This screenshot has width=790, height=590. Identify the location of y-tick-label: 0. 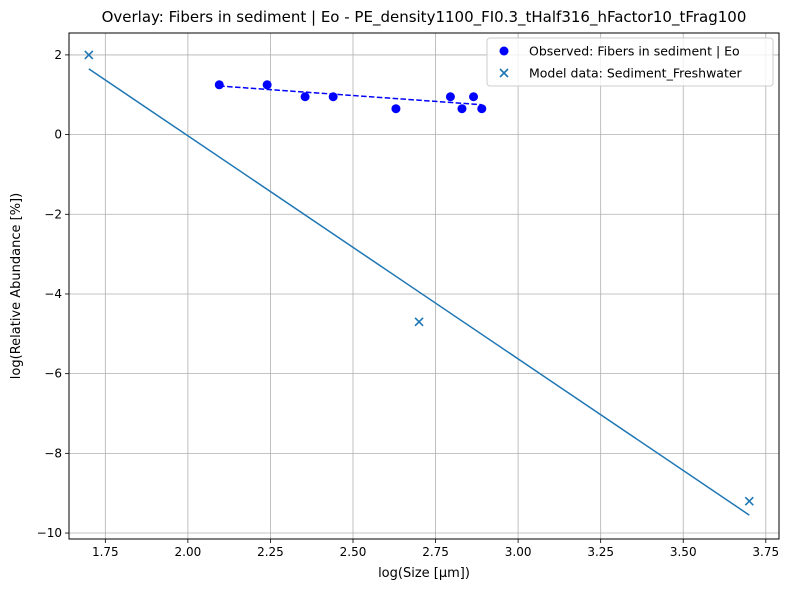
(58, 135).